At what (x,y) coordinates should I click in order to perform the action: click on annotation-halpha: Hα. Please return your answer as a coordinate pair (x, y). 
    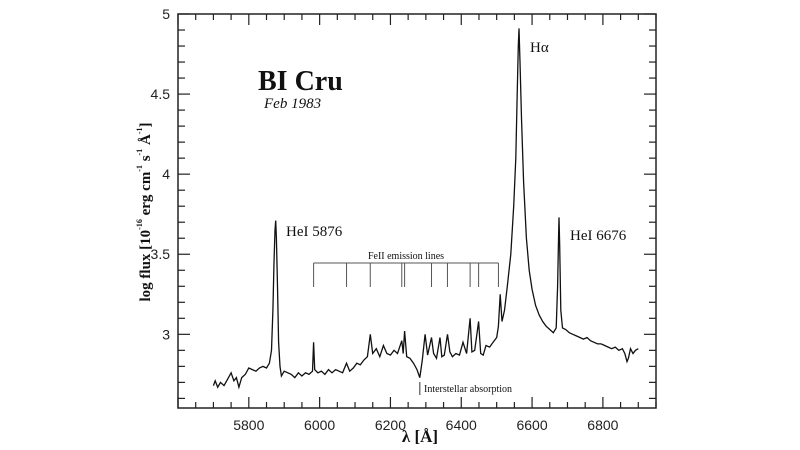
    Looking at the image, I should click on (539, 48).